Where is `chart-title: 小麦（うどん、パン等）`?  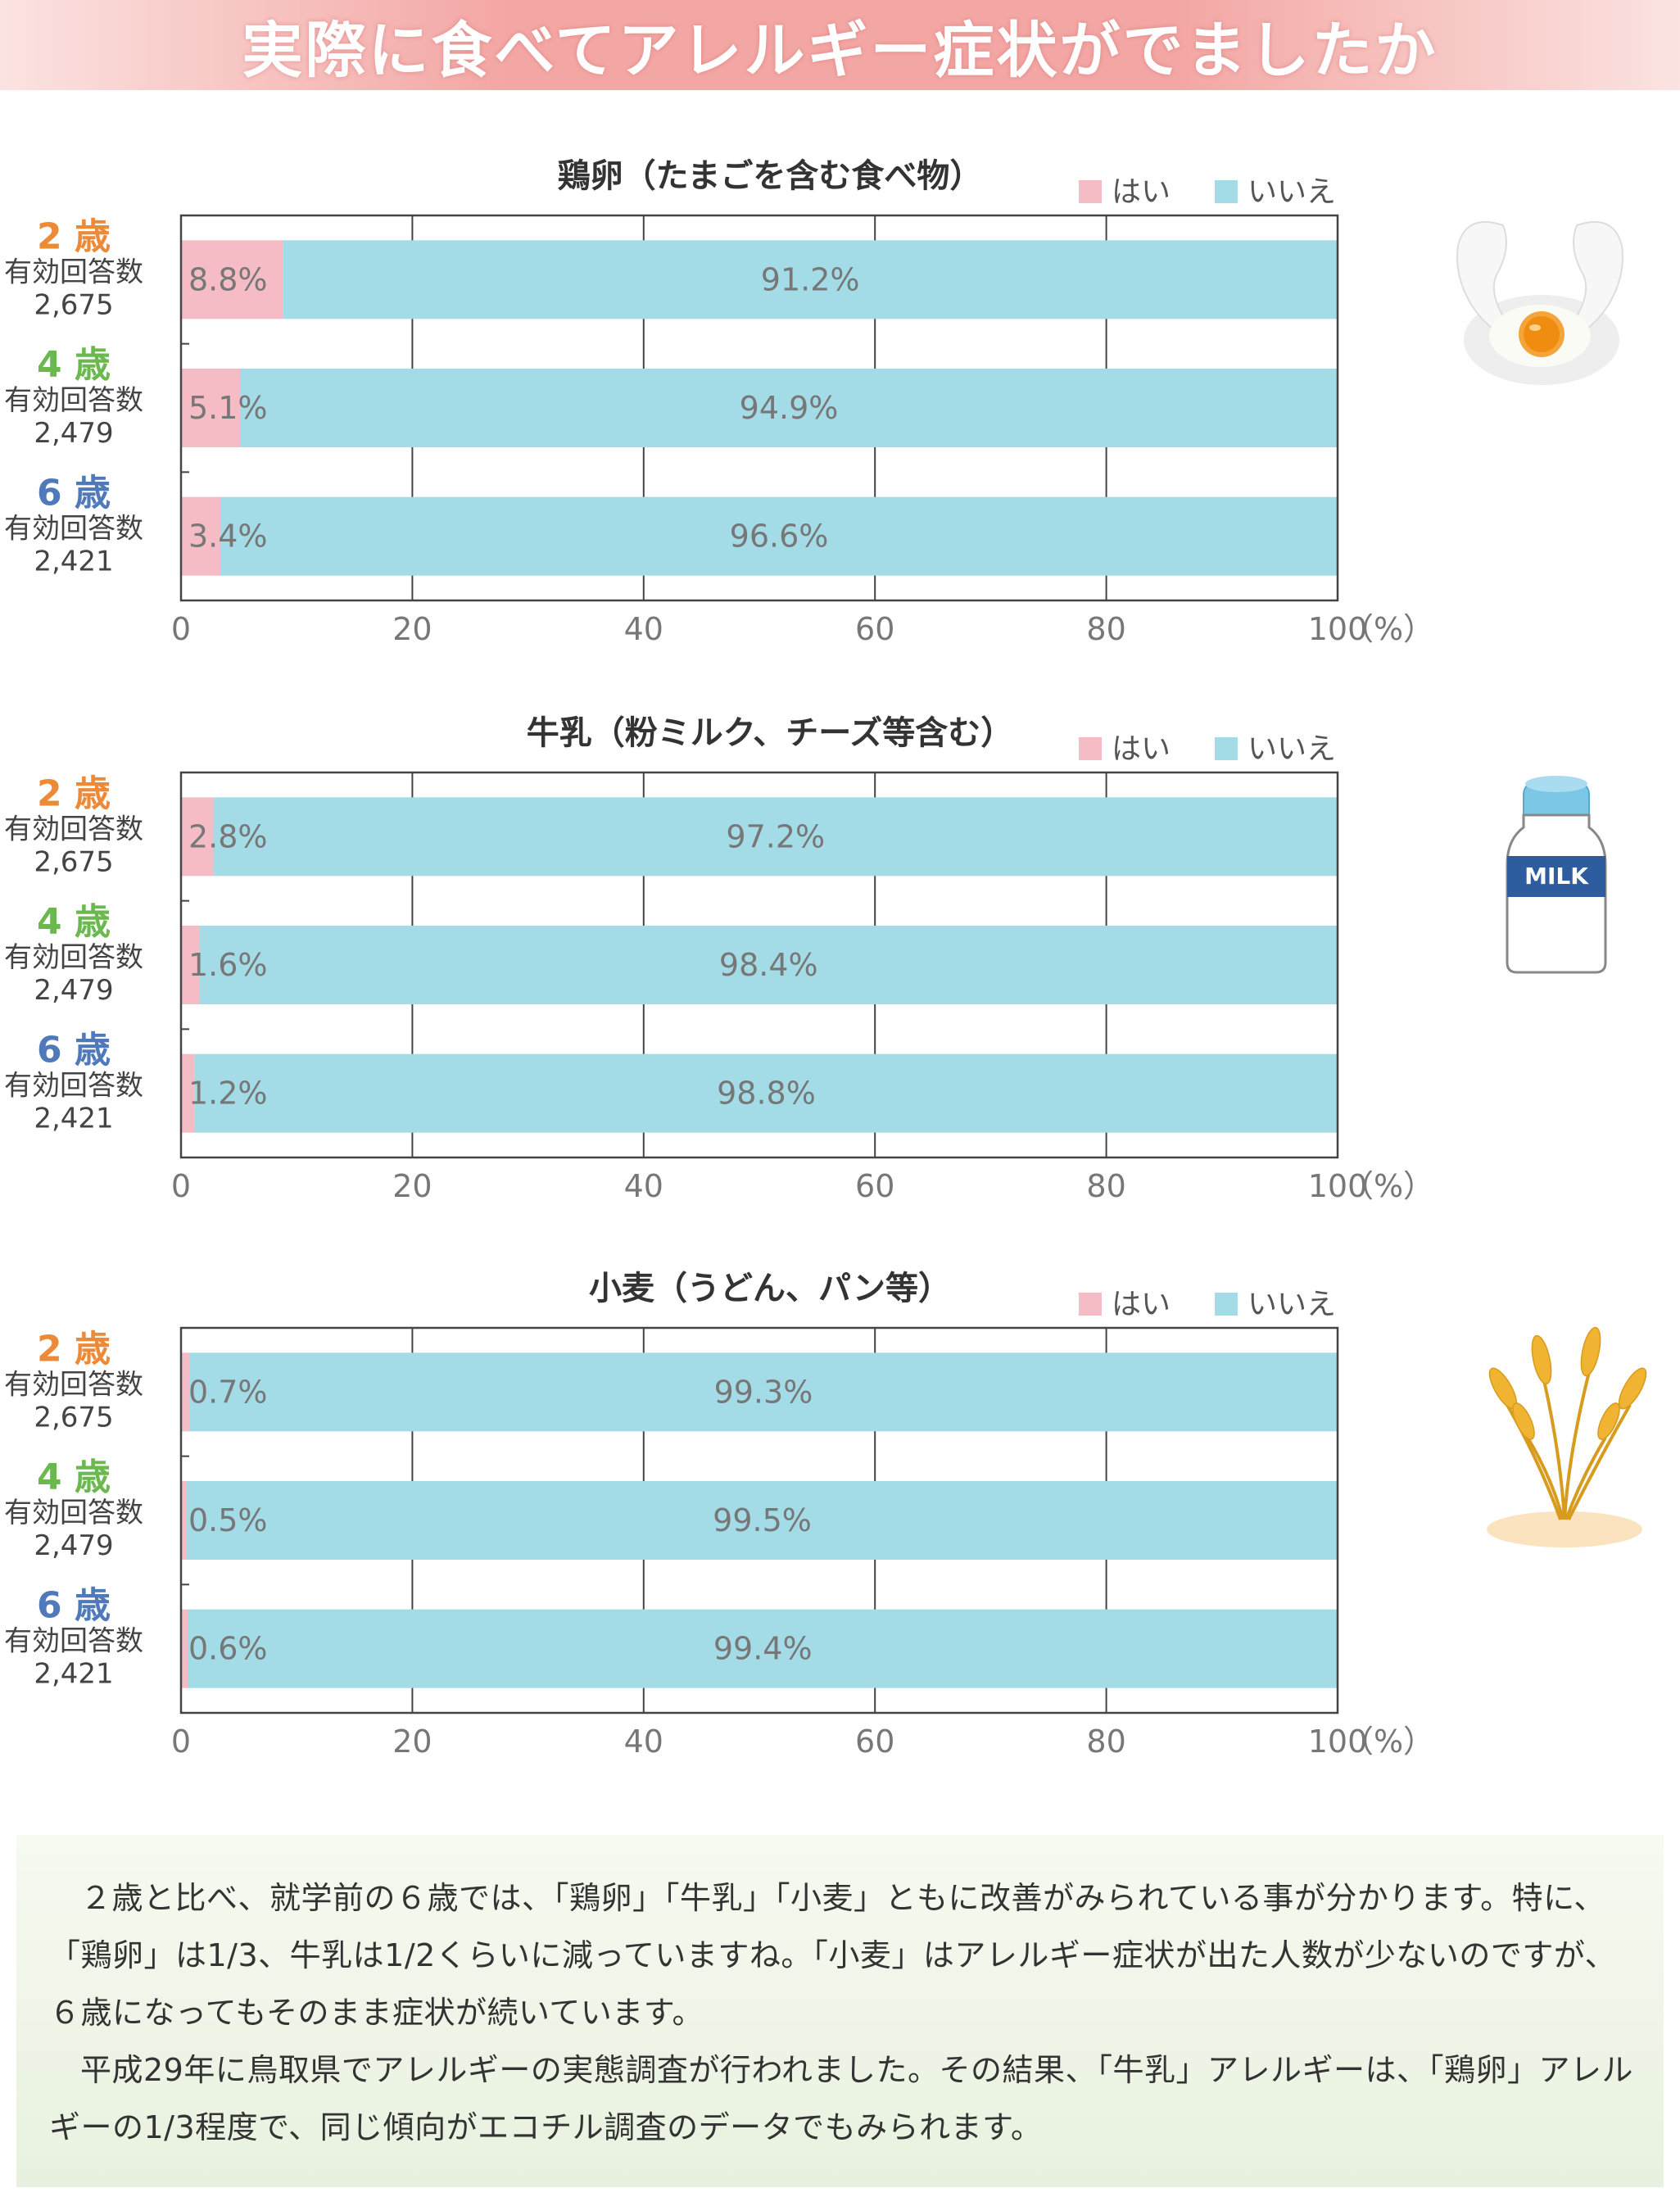 chart-title: 小麦（うどん、パン等） is located at coordinates (770, 1288).